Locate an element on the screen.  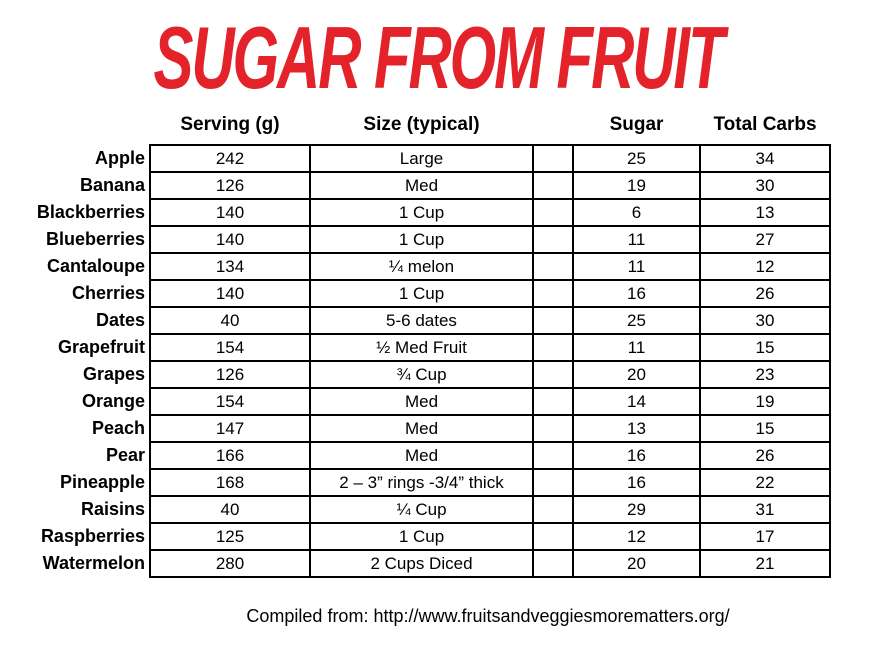
fruit-name-cell: Cantaloupe is located at coordinates (95, 266).